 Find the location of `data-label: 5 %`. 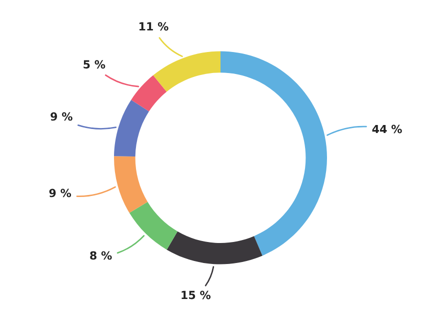

data-label: 5 % is located at coordinates (95, 64).